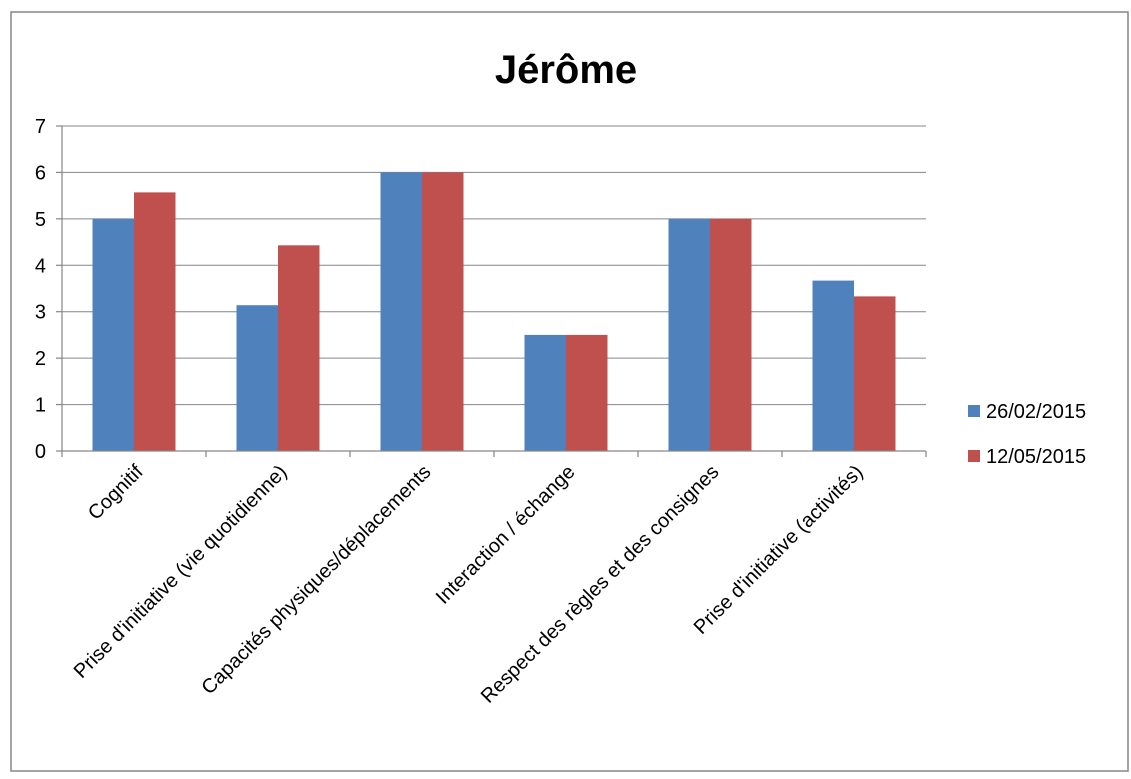 Image resolution: width=1131 pixels, height=779 pixels. What do you see at coordinates (40, 406) in the screenshot?
I see `y-tick-label: 1` at bounding box center [40, 406].